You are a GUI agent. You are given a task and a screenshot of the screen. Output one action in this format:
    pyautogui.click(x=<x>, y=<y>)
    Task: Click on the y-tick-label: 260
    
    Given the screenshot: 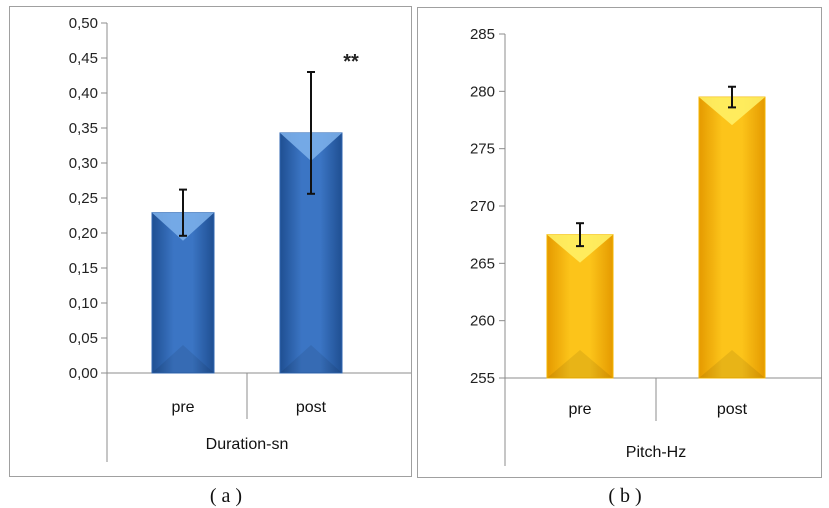 What is the action you would take?
    pyautogui.click(x=482, y=321)
    